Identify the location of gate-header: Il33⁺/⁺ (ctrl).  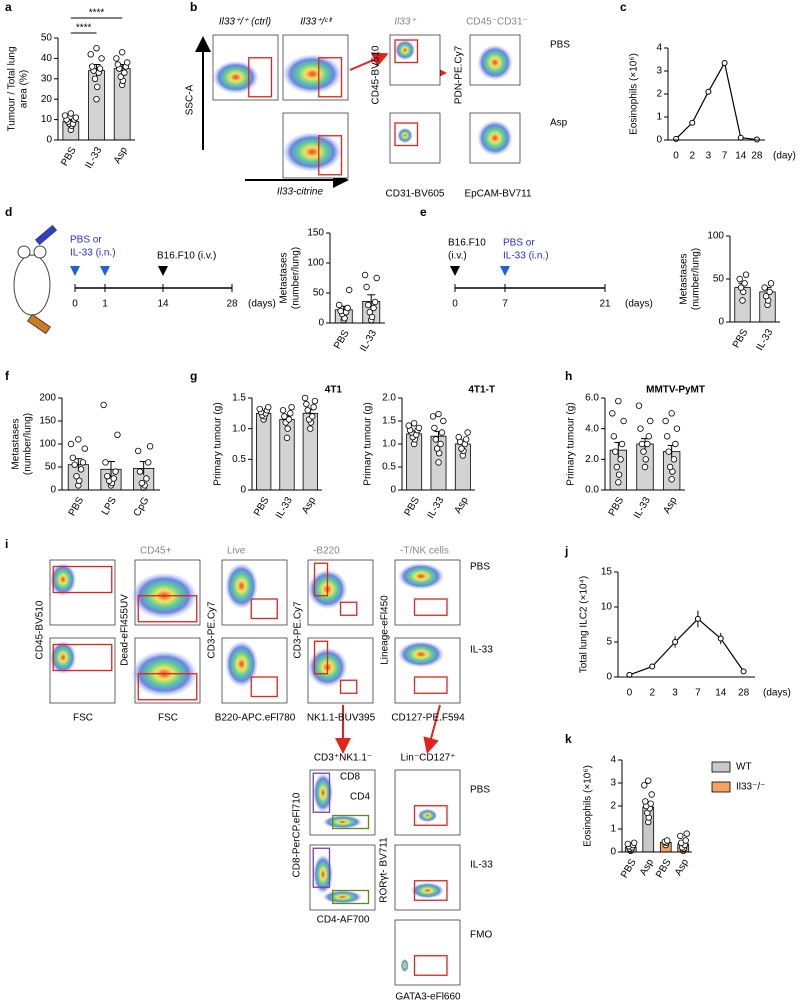
(245, 22).